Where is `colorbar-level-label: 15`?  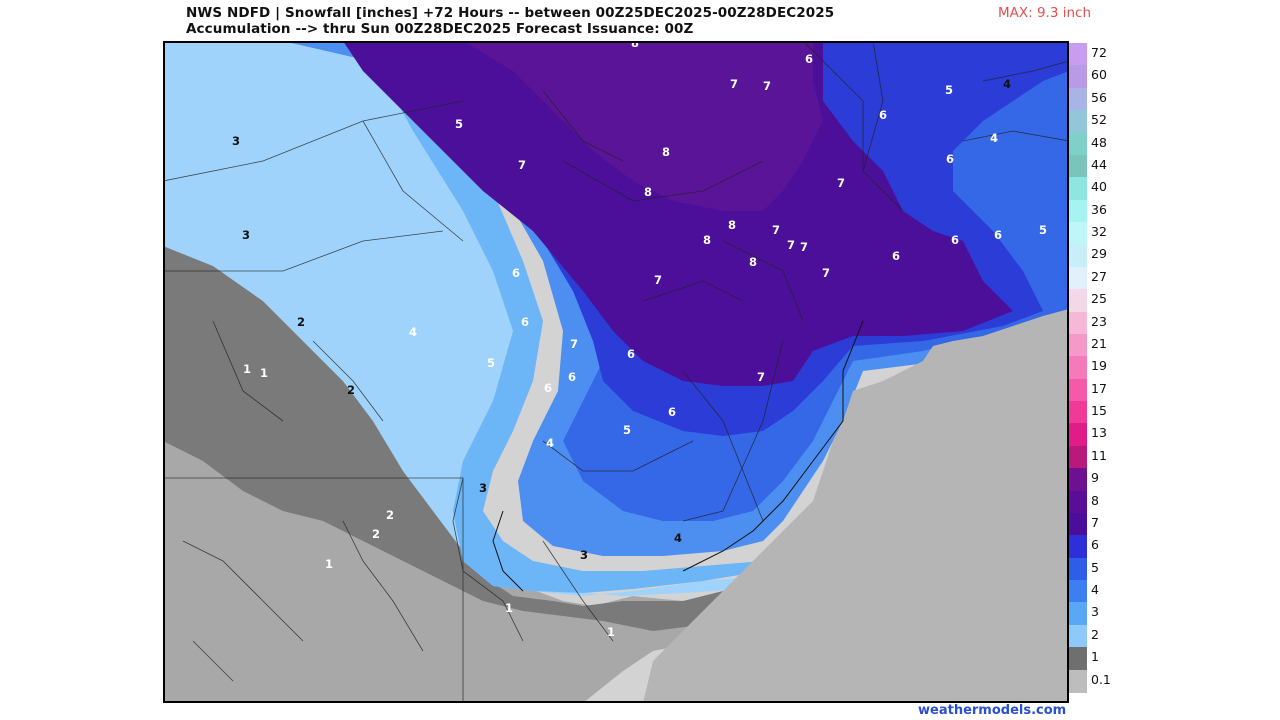 colorbar-level-label: 15 is located at coordinates (1099, 411).